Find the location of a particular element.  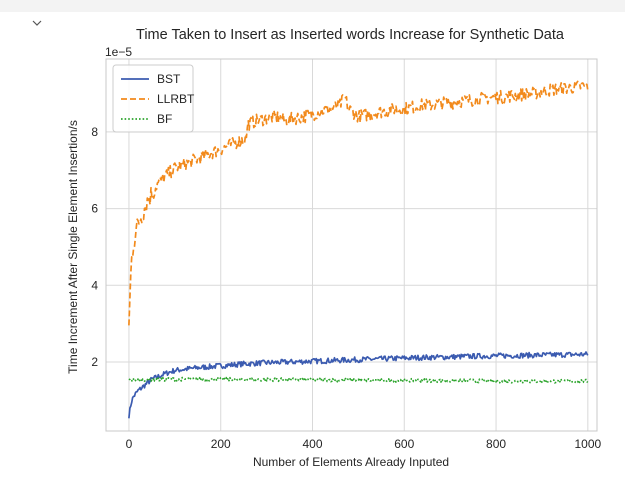

x-axis-label: Number of Elements Already Inputed is located at coordinates (351, 462).